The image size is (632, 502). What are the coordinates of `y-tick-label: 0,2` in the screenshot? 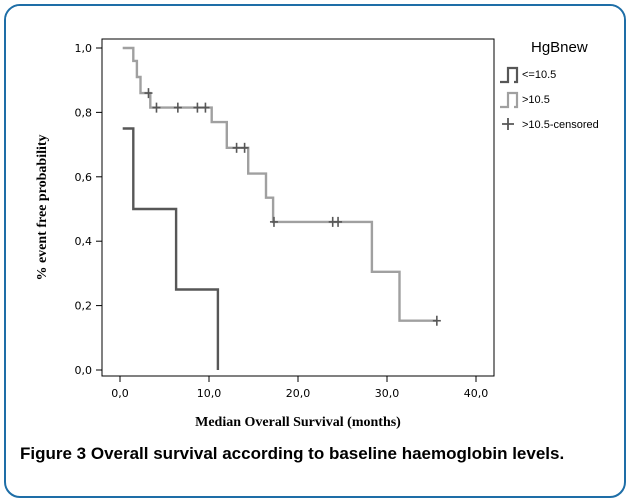 It's located at (84, 306).